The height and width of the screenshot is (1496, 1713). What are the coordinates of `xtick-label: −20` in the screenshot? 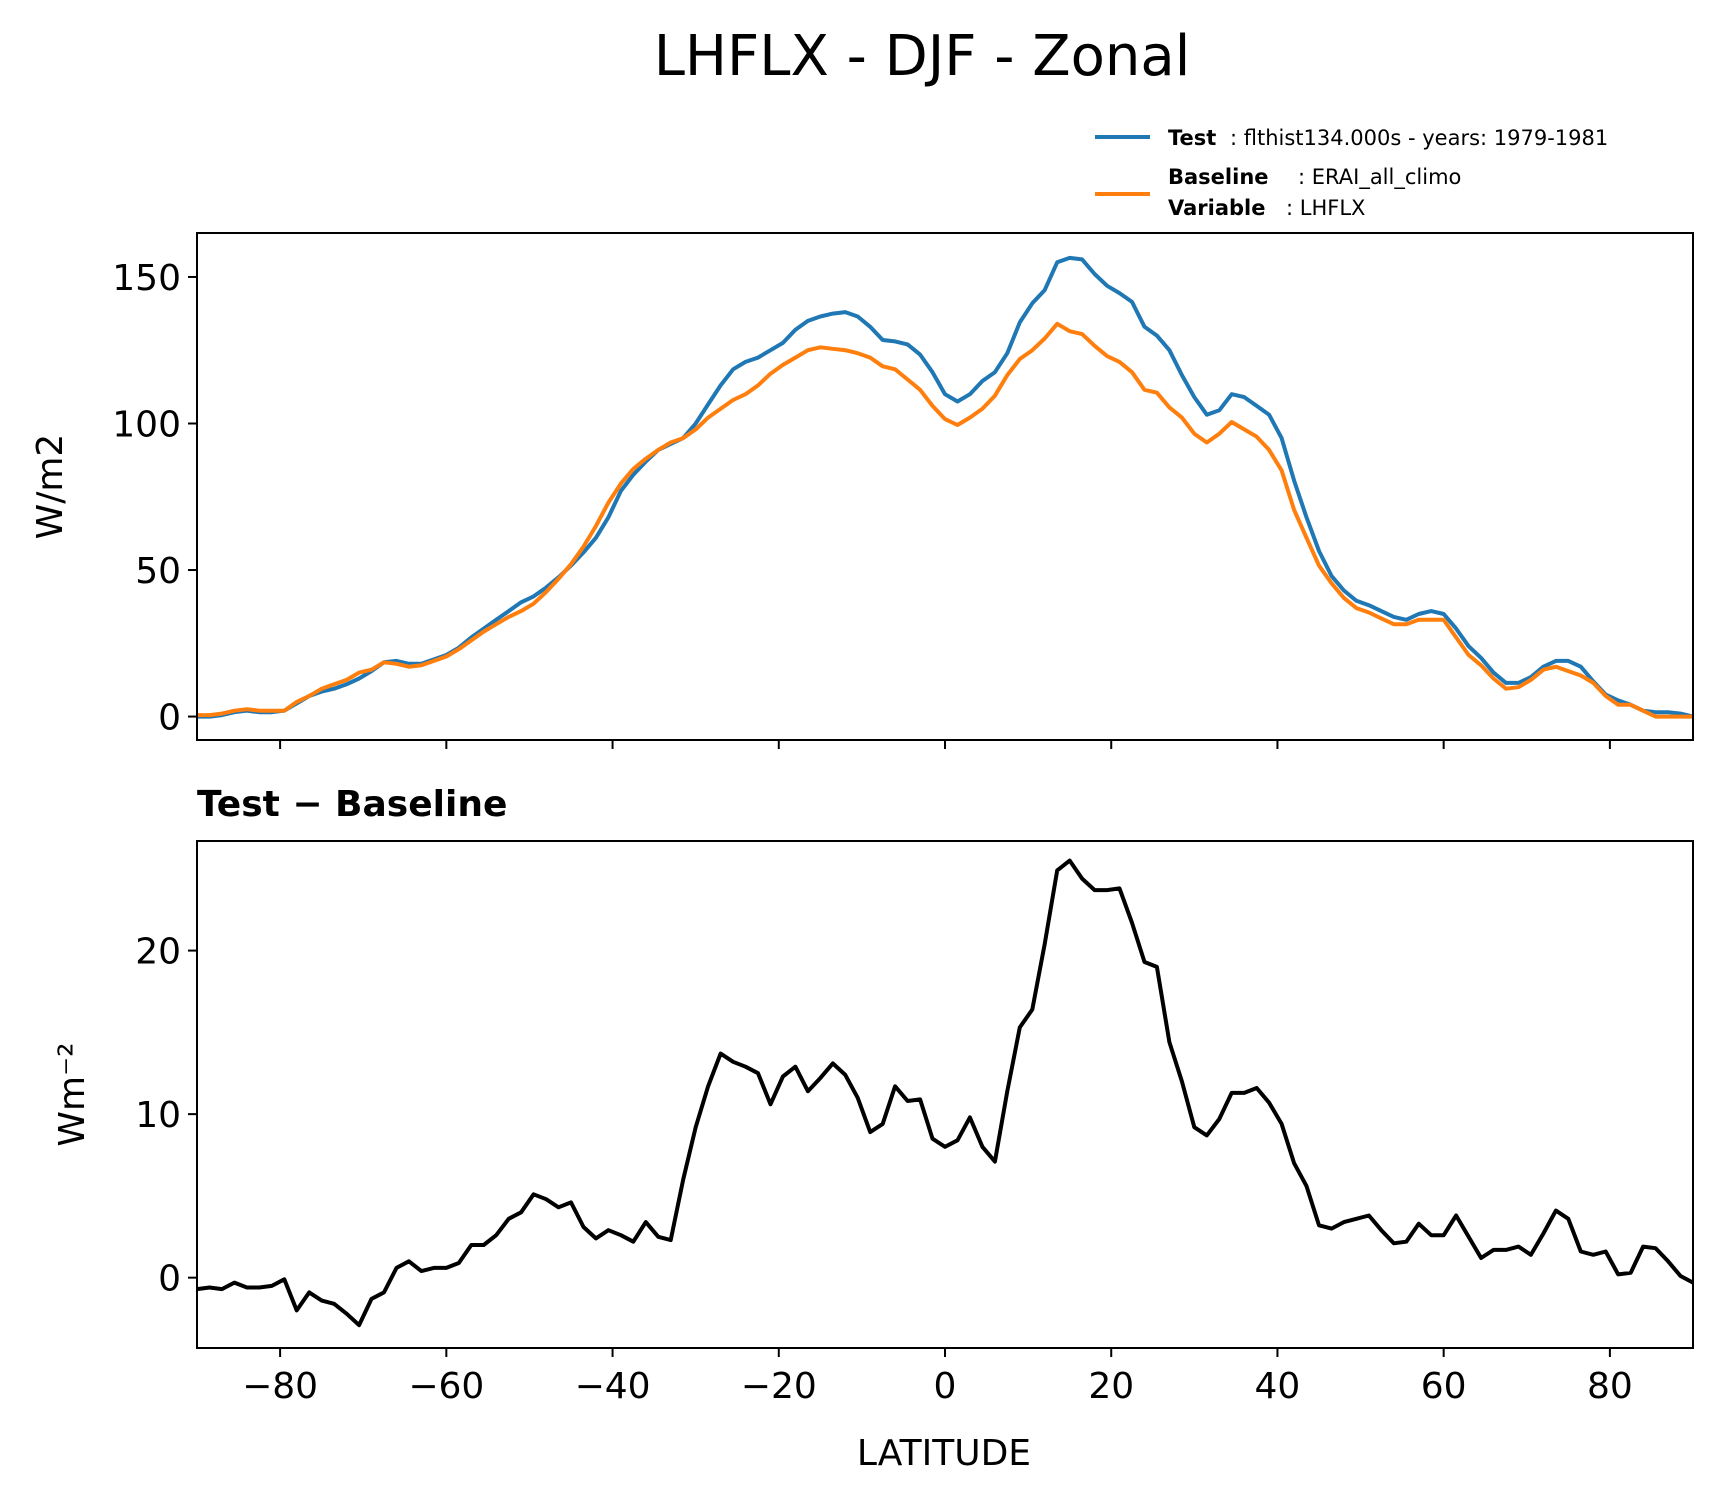 It's located at (779, 1386).